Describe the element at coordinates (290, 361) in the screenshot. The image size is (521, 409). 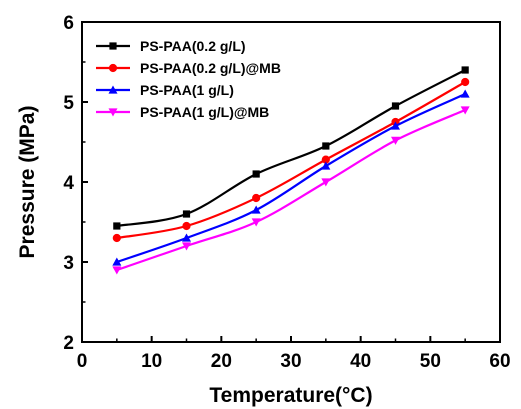
I see `x-tick-label: 30` at that location.